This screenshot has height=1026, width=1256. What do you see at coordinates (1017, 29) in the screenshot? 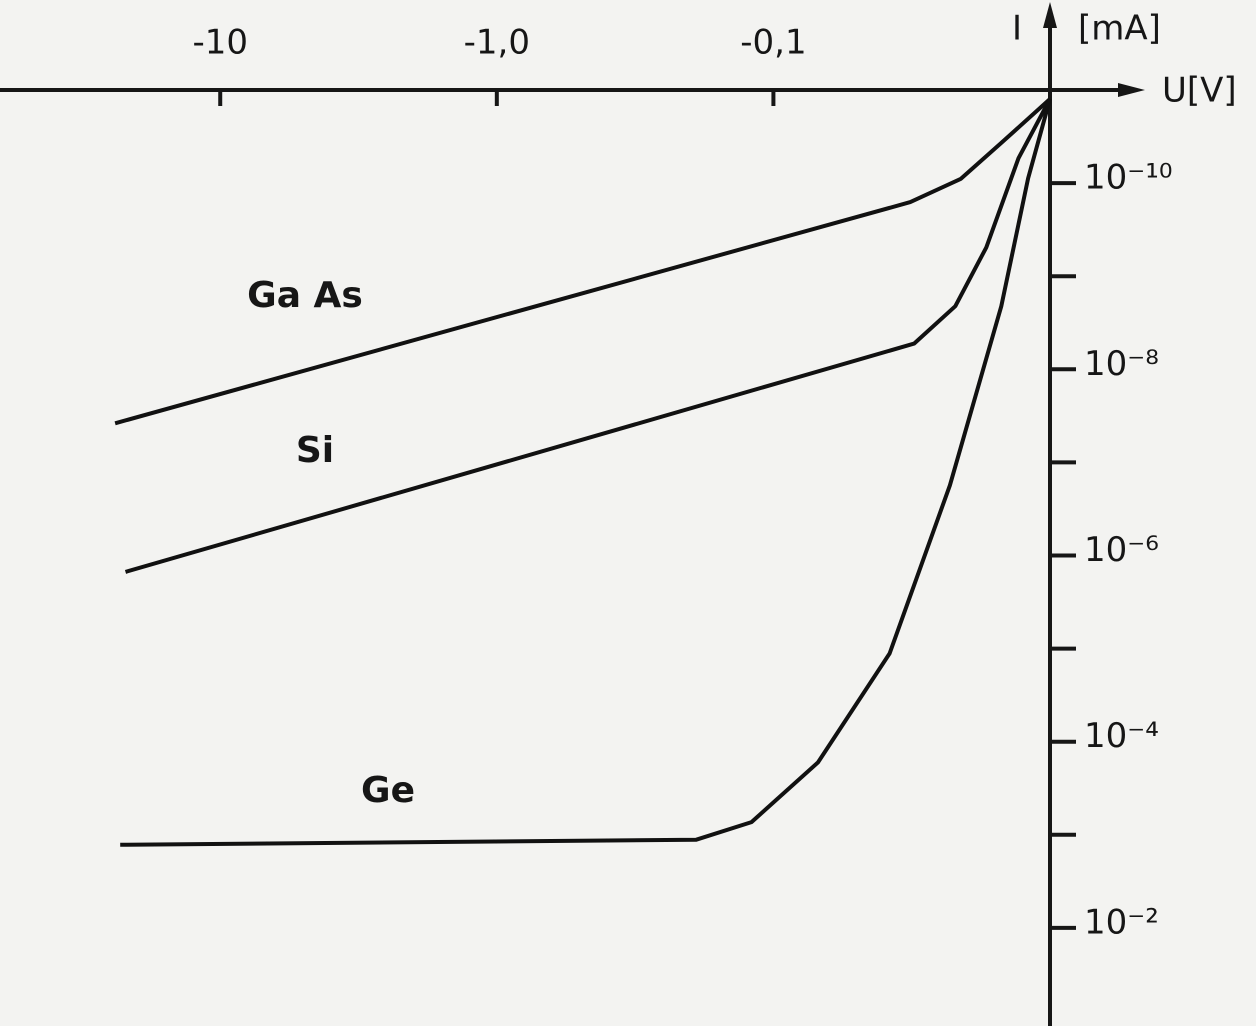
I see `y-axis-label: I` at bounding box center [1017, 29].